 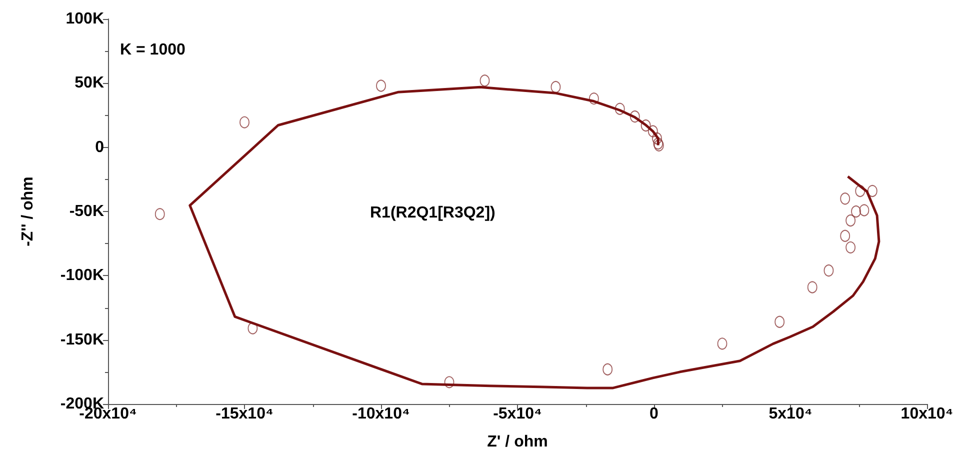 What do you see at coordinates (517, 414) in the screenshot?
I see `x-tick-label: -5x10⁴` at bounding box center [517, 414].